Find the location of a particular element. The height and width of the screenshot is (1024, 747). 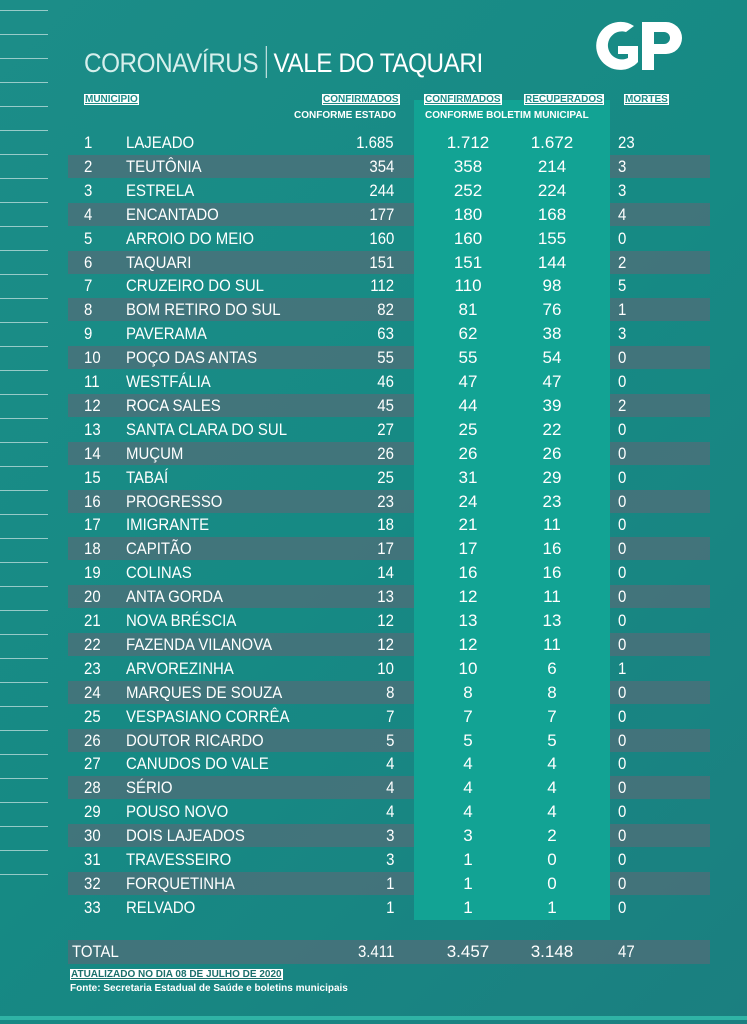

municipality-name: SANTA CLARA DO SUL is located at coordinates (207, 429).